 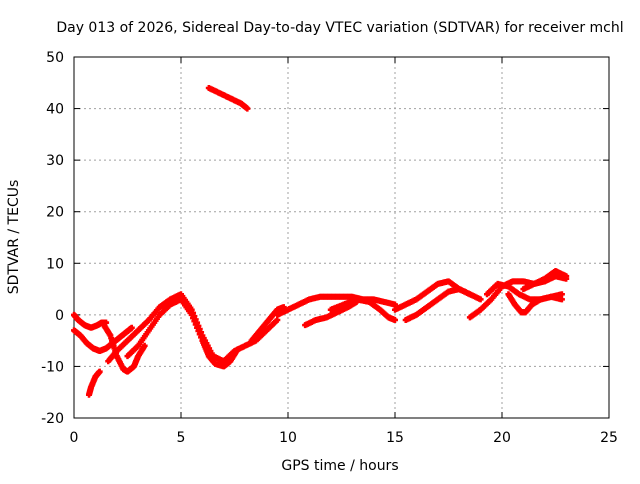 What do you see at coordinates (74, 438) in the screenshot?
I see `x-tick-label: 0` at bounding box center [74, 438].